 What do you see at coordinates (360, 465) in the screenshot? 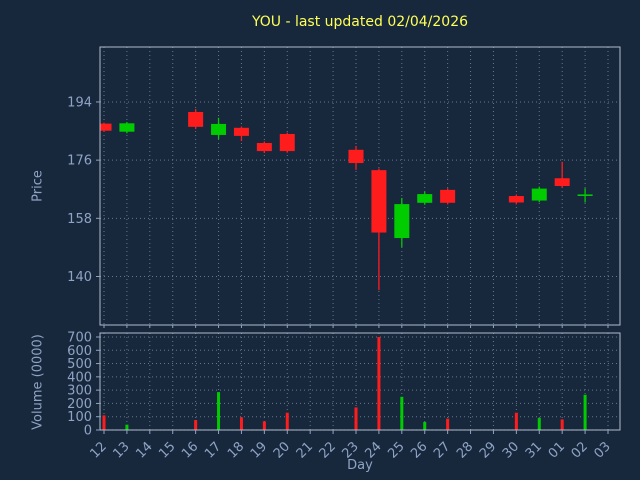
I see `day-axis-label: Day` at bounding box center [360, 465].